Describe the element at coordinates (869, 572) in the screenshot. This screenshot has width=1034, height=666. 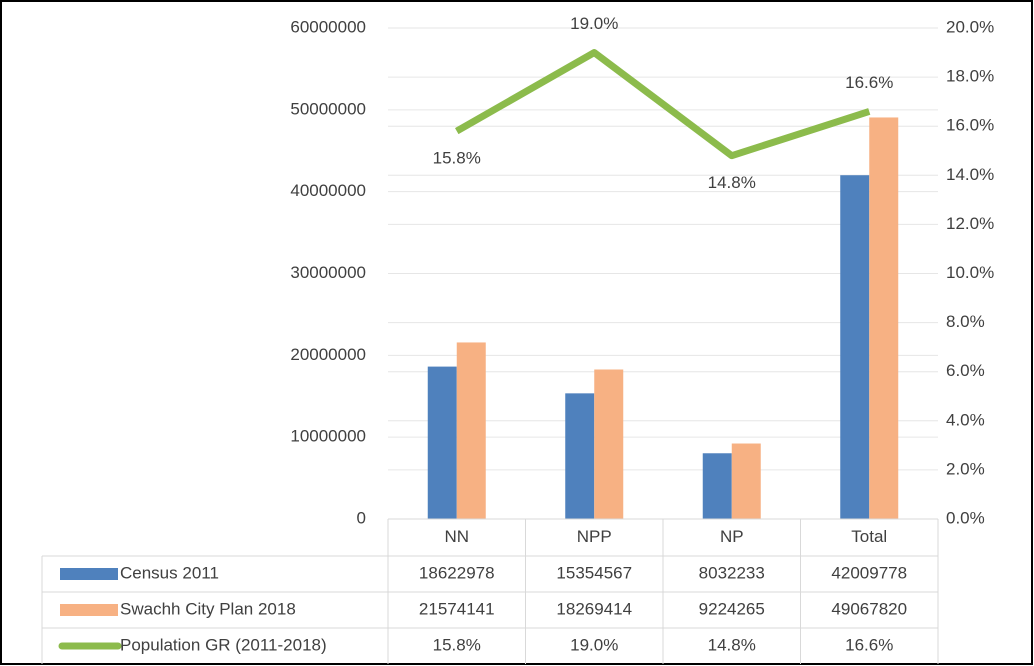
I see `table-cell: 42009778` at that location.